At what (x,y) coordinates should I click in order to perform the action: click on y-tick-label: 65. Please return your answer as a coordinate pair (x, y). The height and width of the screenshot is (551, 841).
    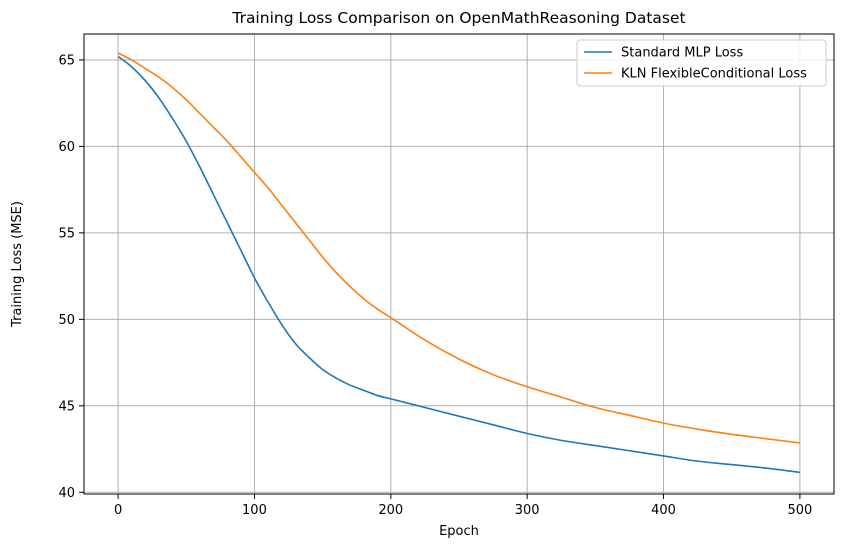
    Looking at the image, I should click on (66, 60).